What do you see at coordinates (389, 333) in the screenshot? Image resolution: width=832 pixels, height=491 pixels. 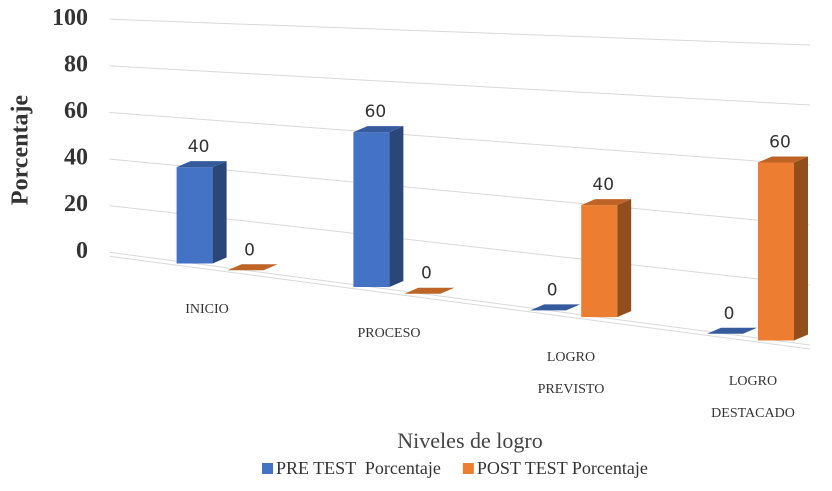 I see `x-tick-label: PROCESO` at bounding box center [389, 333].